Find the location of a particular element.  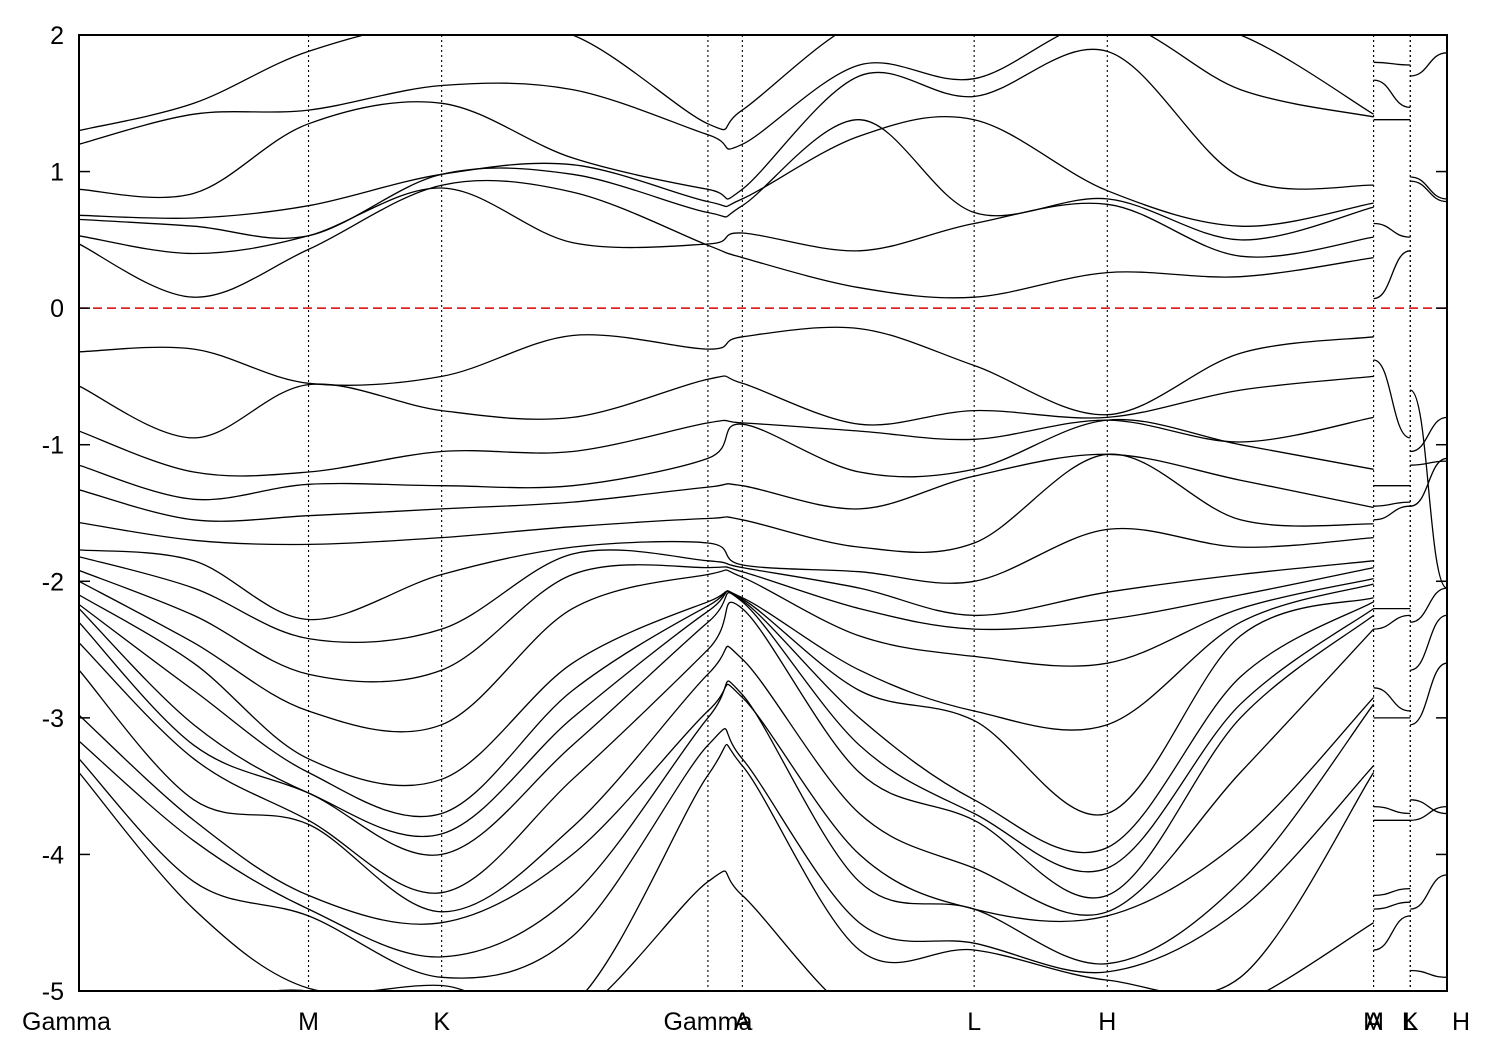

y-tick-label: 0 is located at coordinates (57, 309).